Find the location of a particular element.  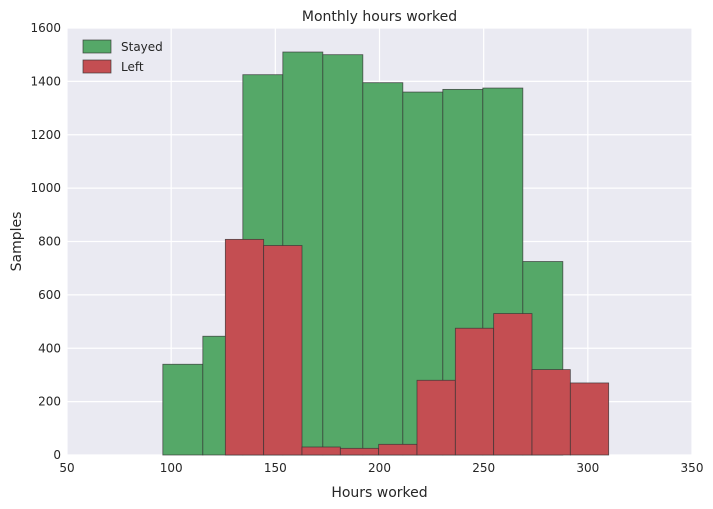

y-tick-label: 0 is located at coordinates (57, 455).